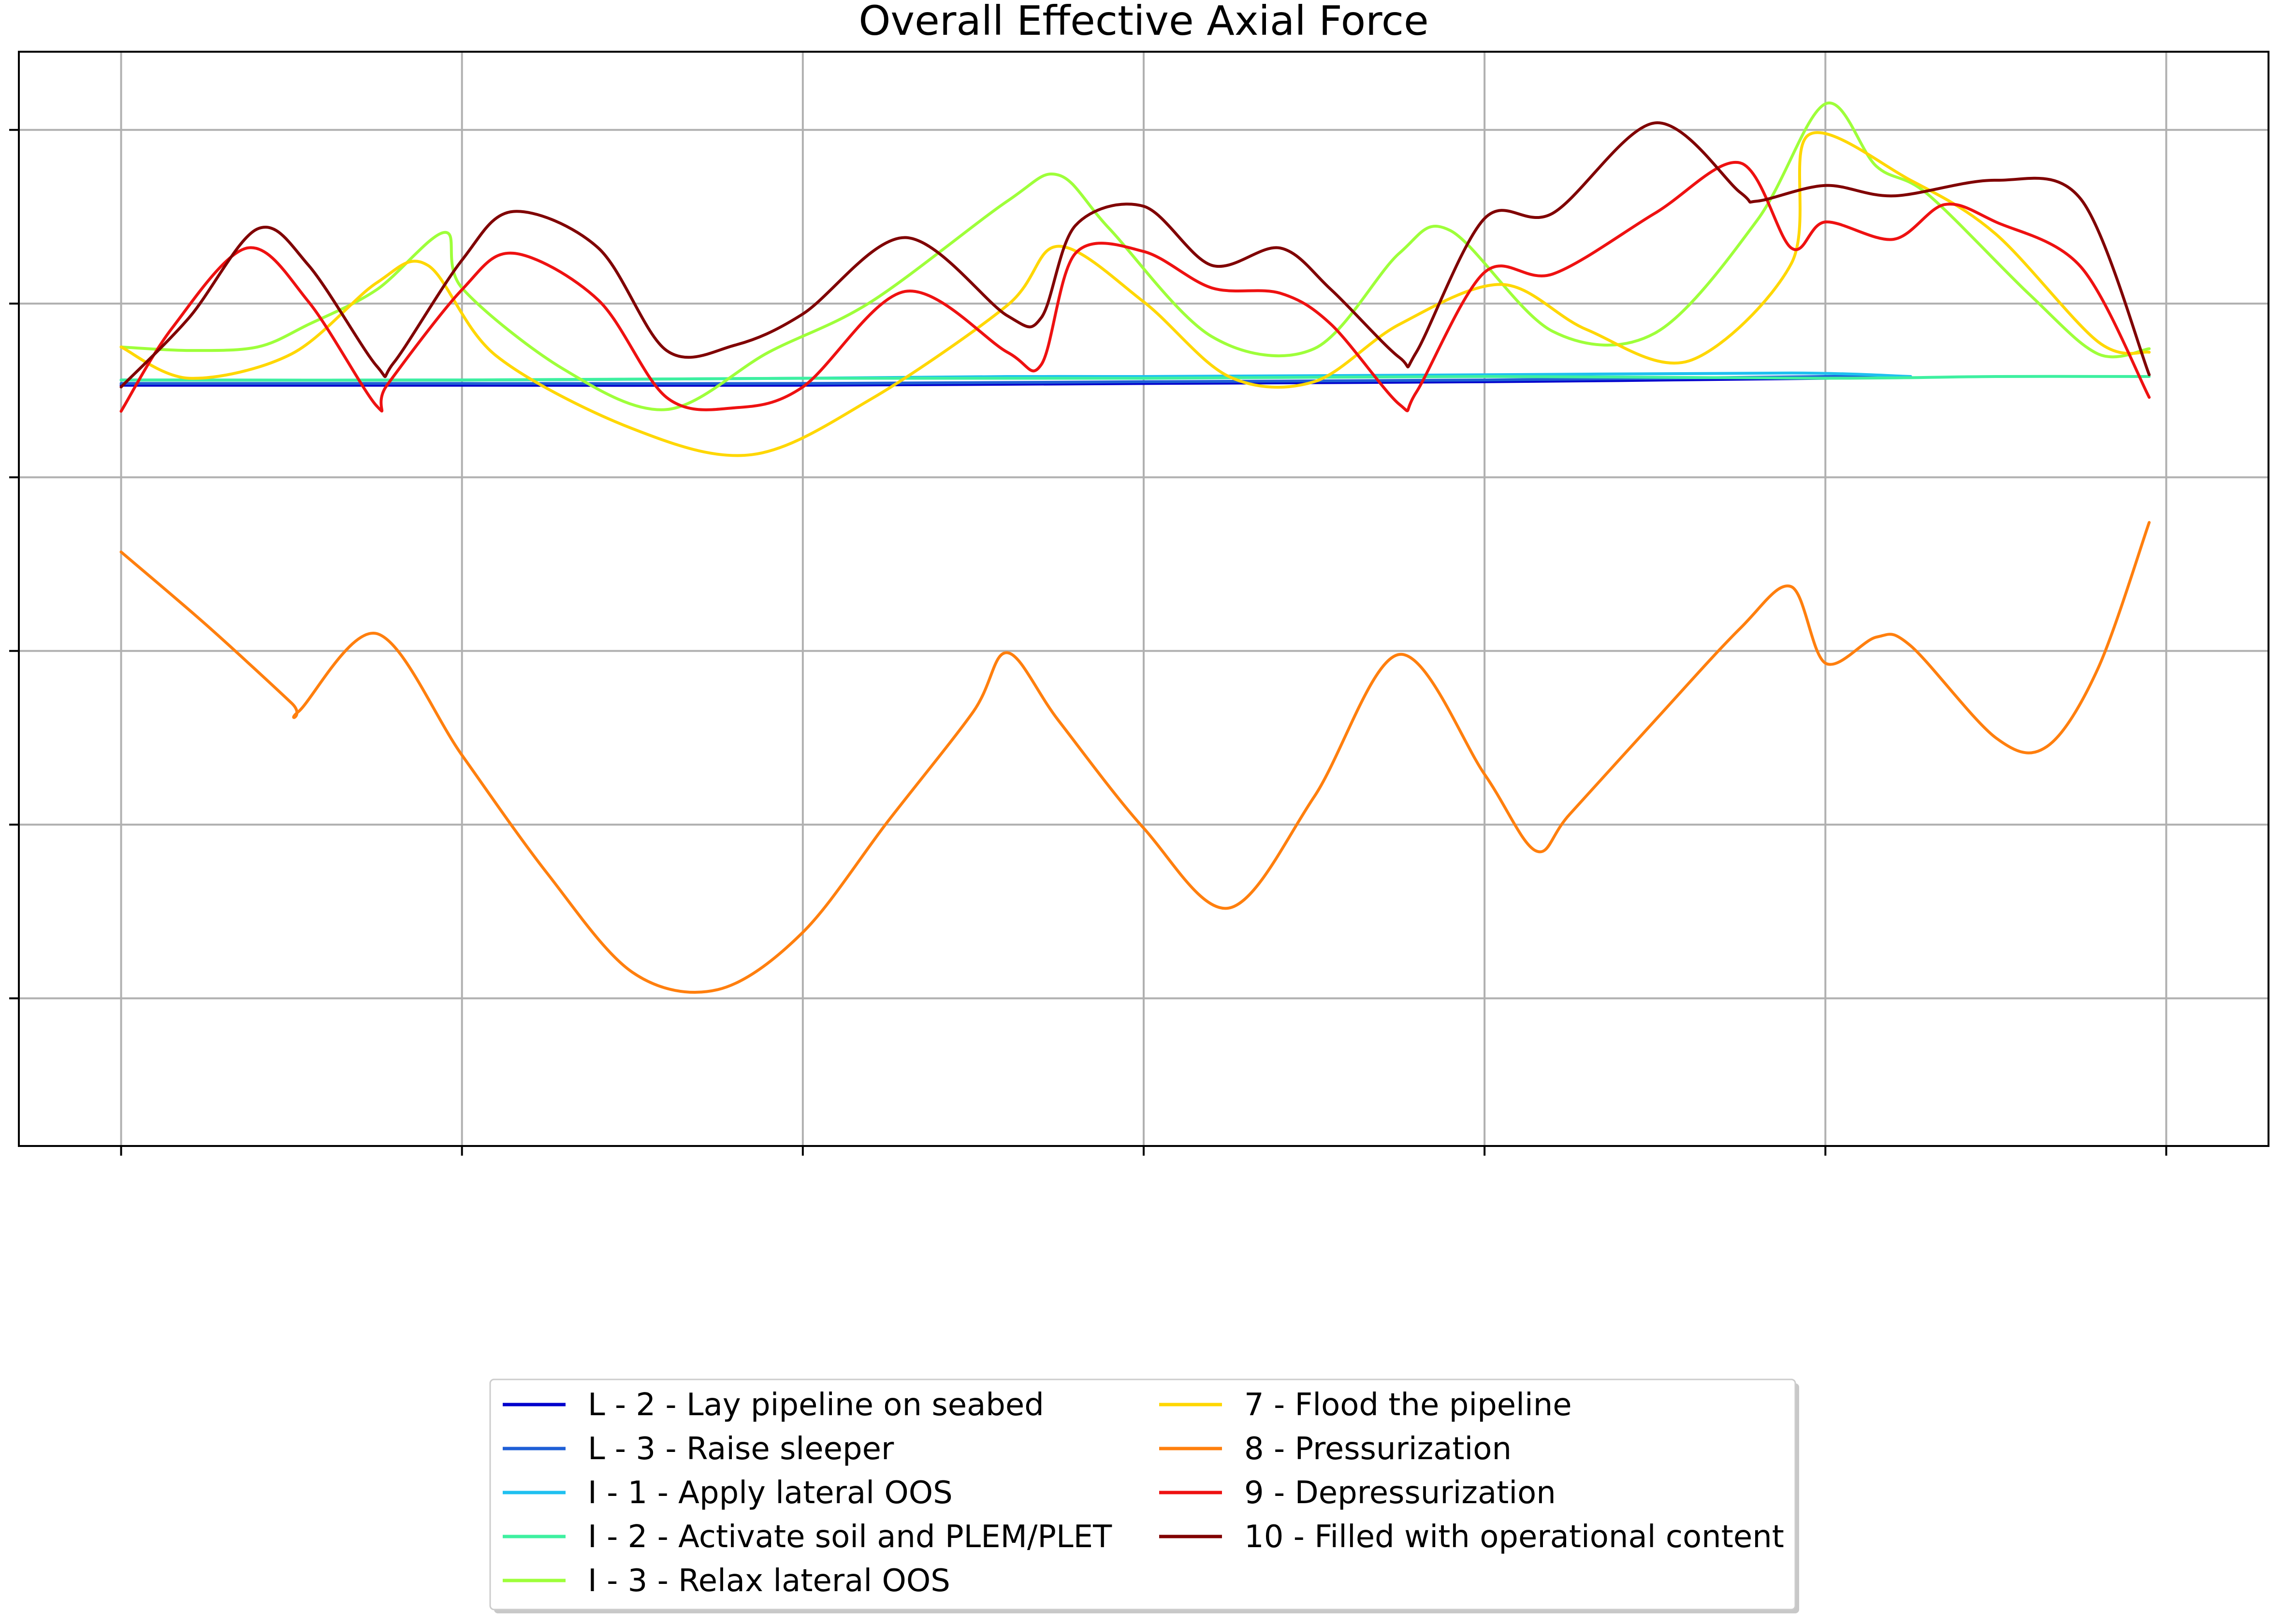  What do you see at coordinates (816, 1405) in the screenshot?
I see `legend-label: L - 2 - Lay pipeline on seabed` at bounding box center [816, 1405].